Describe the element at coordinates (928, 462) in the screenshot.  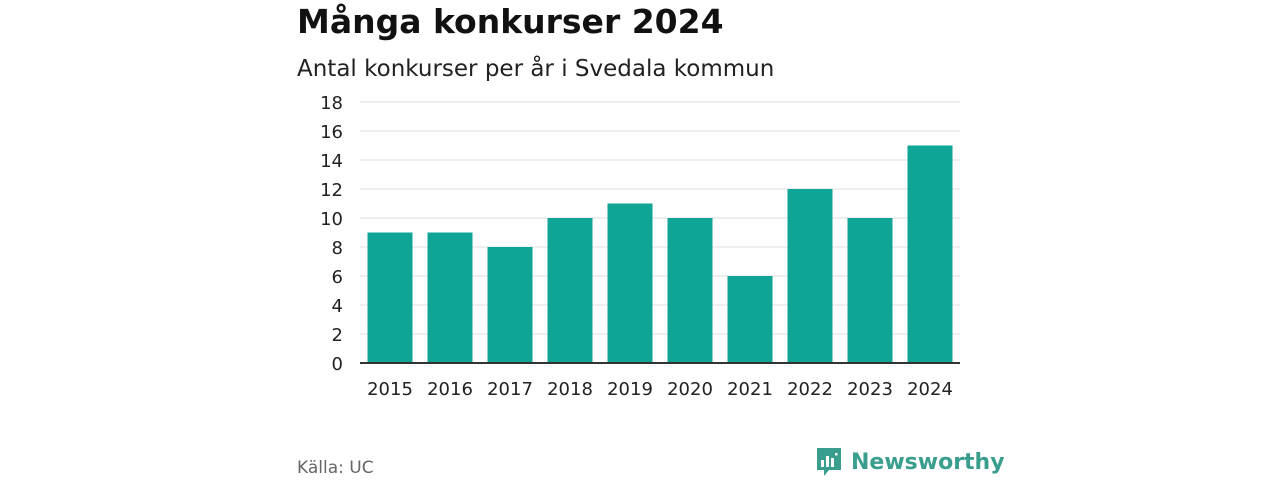
I see `brand-name: Newsworthy` at that location.